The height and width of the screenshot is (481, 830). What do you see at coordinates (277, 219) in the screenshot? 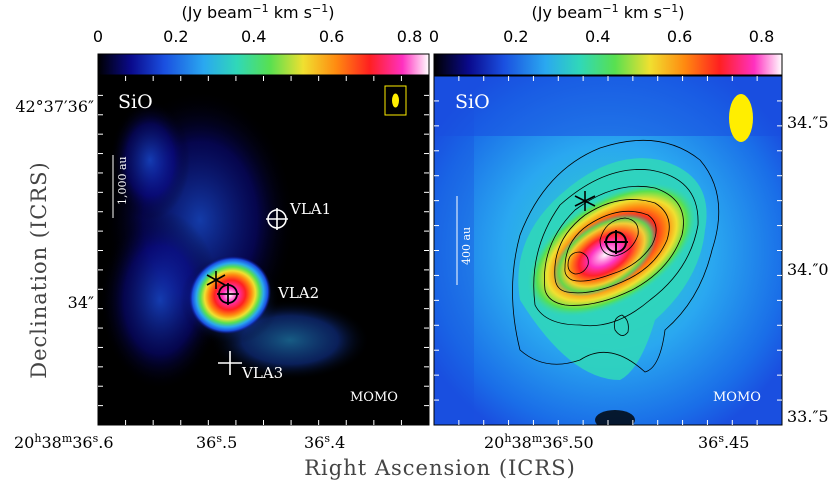
I see `vla1-marker` at bounding box center [277, 219].